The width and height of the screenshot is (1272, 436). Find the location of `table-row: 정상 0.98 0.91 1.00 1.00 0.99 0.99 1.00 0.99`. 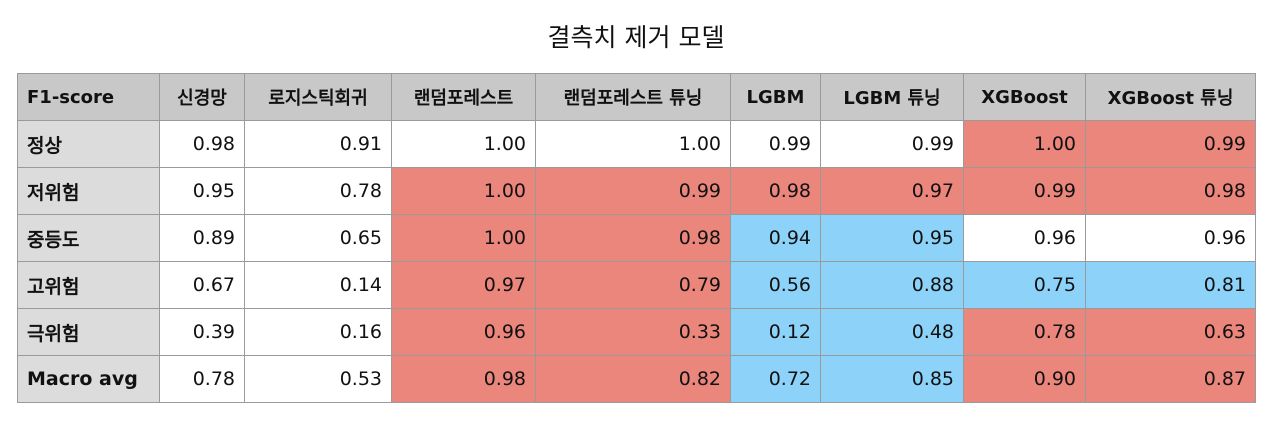

table-row: 정상 0.98 0.91 1.00 1.00 0.99 0.99 1.00 0.99 is located at coordinates (636, 144).